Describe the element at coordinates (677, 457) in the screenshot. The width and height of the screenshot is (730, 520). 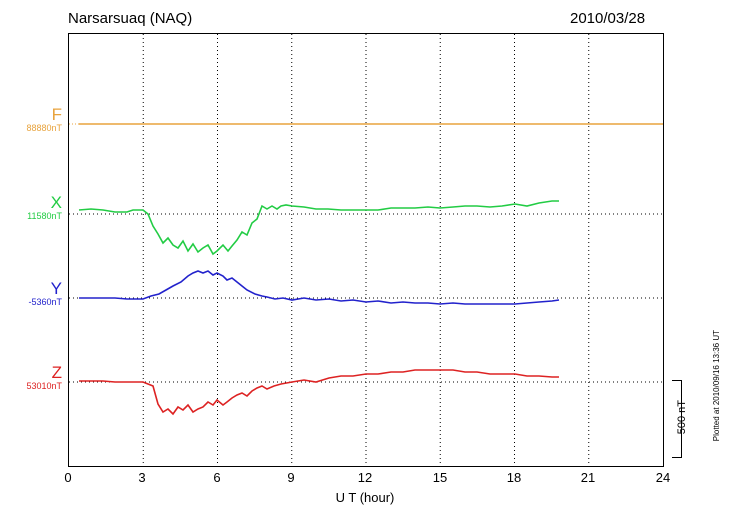
I see `scale-bar-tick-bottom` at that location.